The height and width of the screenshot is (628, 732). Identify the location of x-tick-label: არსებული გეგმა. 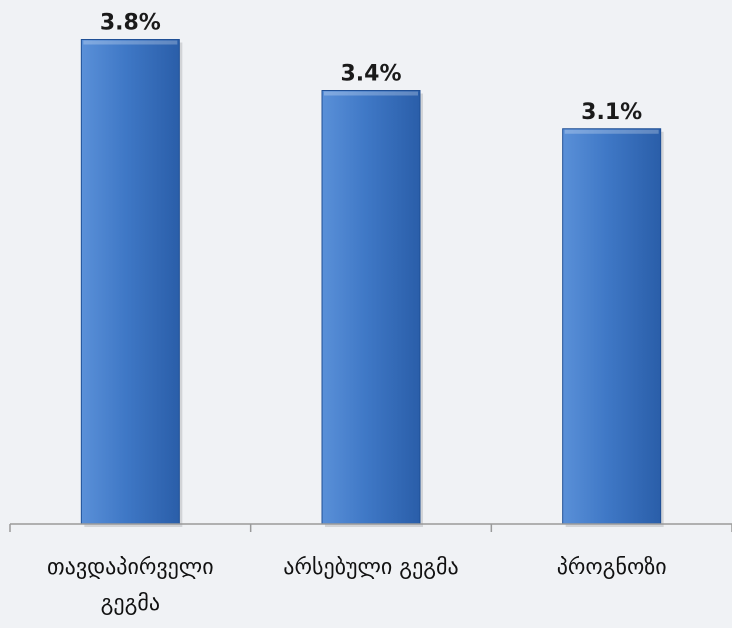
(370, 567).